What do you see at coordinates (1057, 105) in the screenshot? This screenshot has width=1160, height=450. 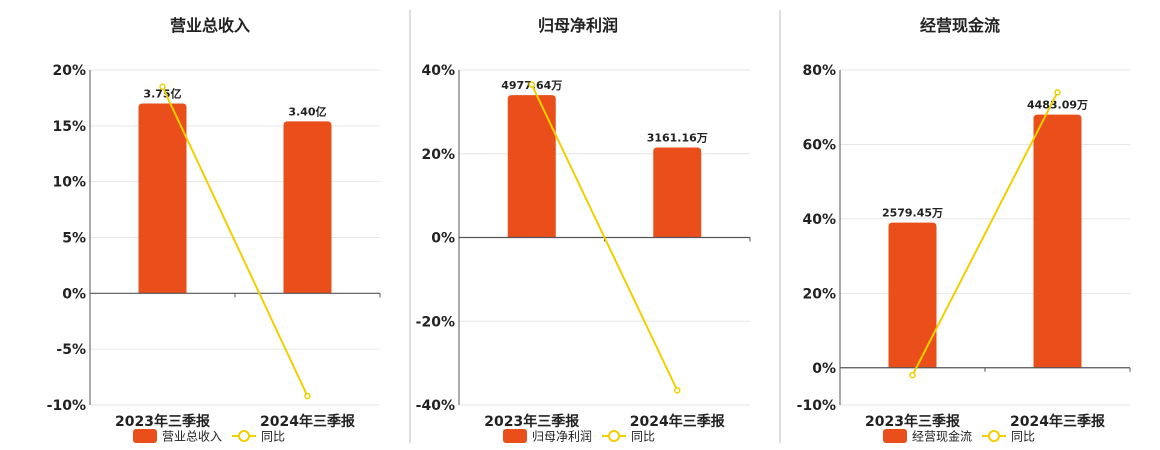 I see `bar-value-label: 4483.09万` at bounding box center [1057, 105].